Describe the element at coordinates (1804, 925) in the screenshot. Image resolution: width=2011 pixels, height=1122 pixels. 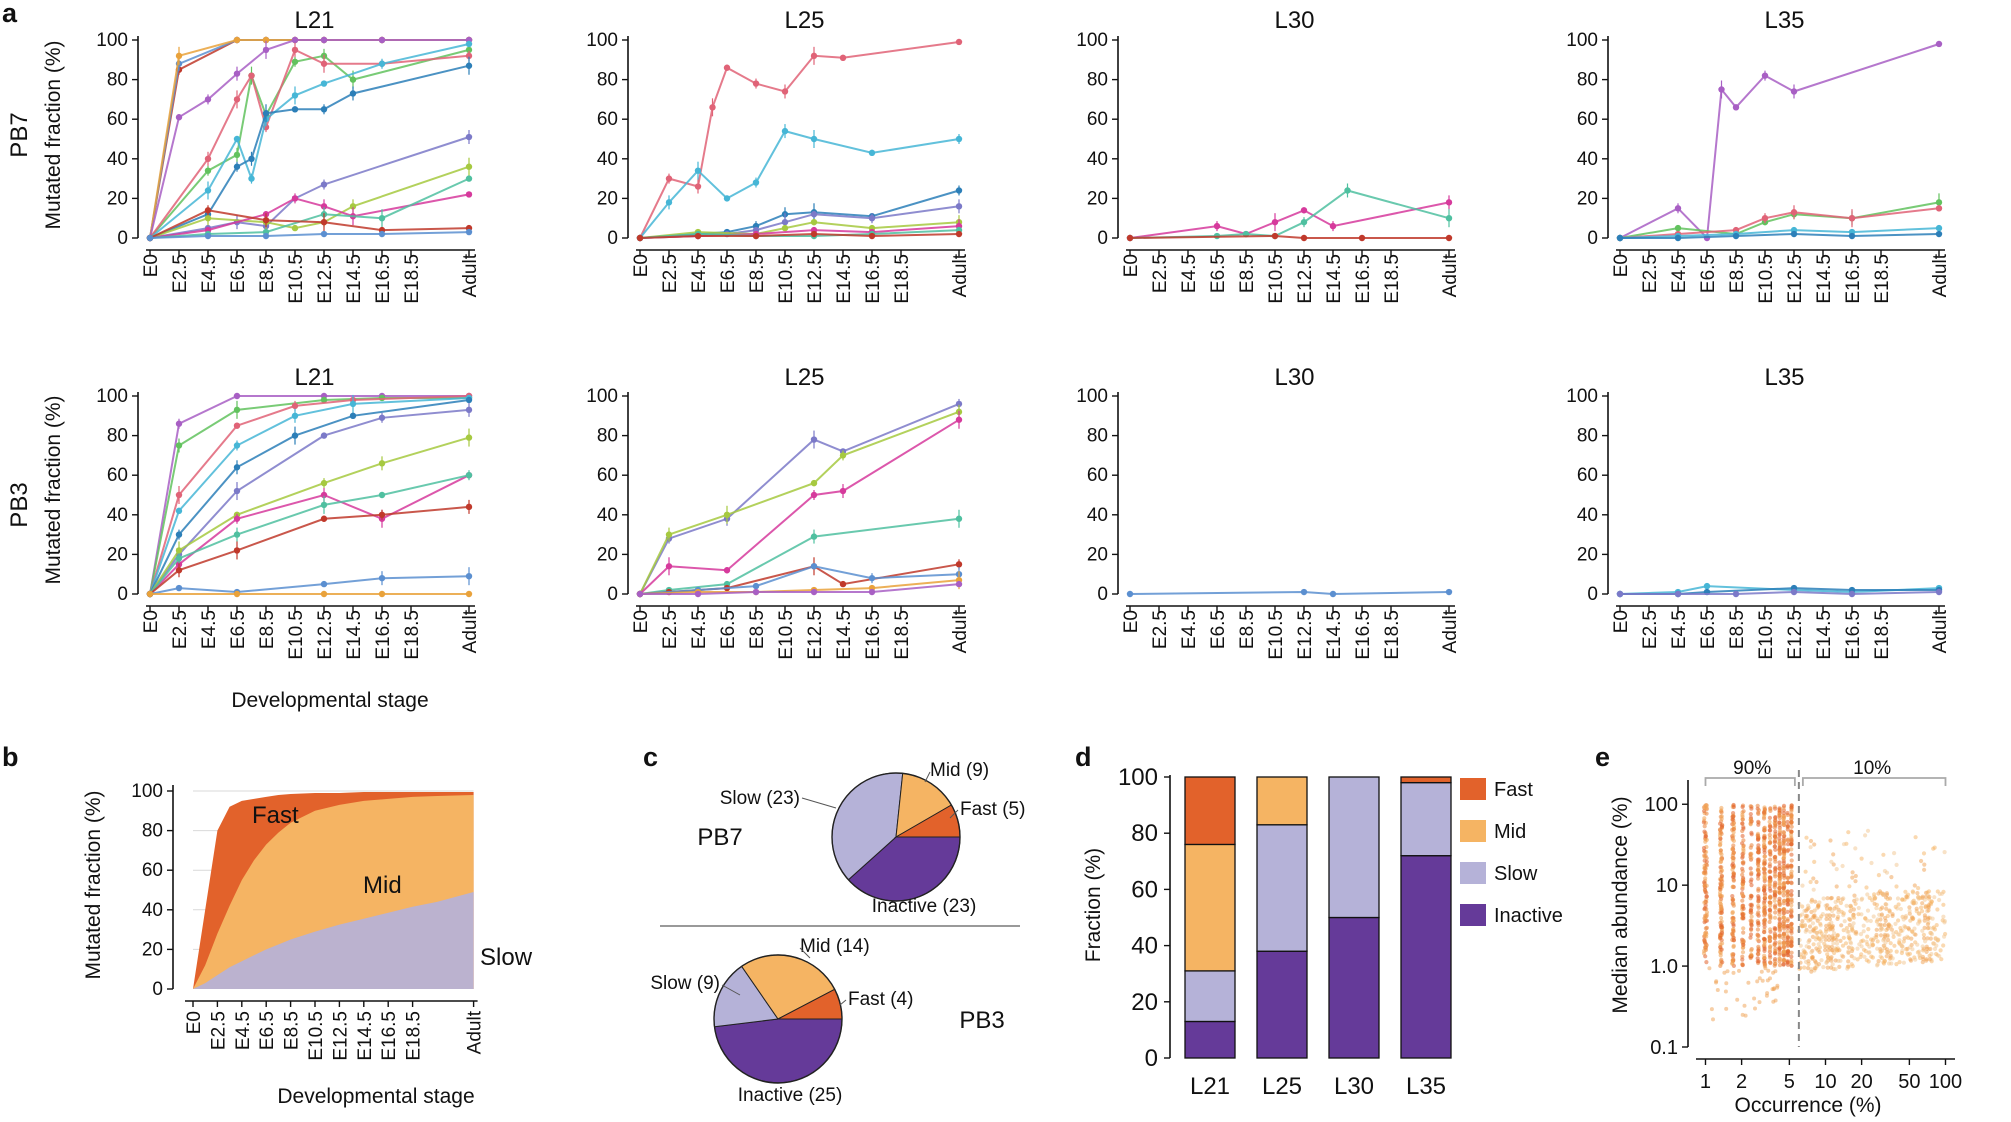
I see `panel-e: 90% 10% 0.1 1.0 10 100 1 2 5 10 20 50 100` at that location.